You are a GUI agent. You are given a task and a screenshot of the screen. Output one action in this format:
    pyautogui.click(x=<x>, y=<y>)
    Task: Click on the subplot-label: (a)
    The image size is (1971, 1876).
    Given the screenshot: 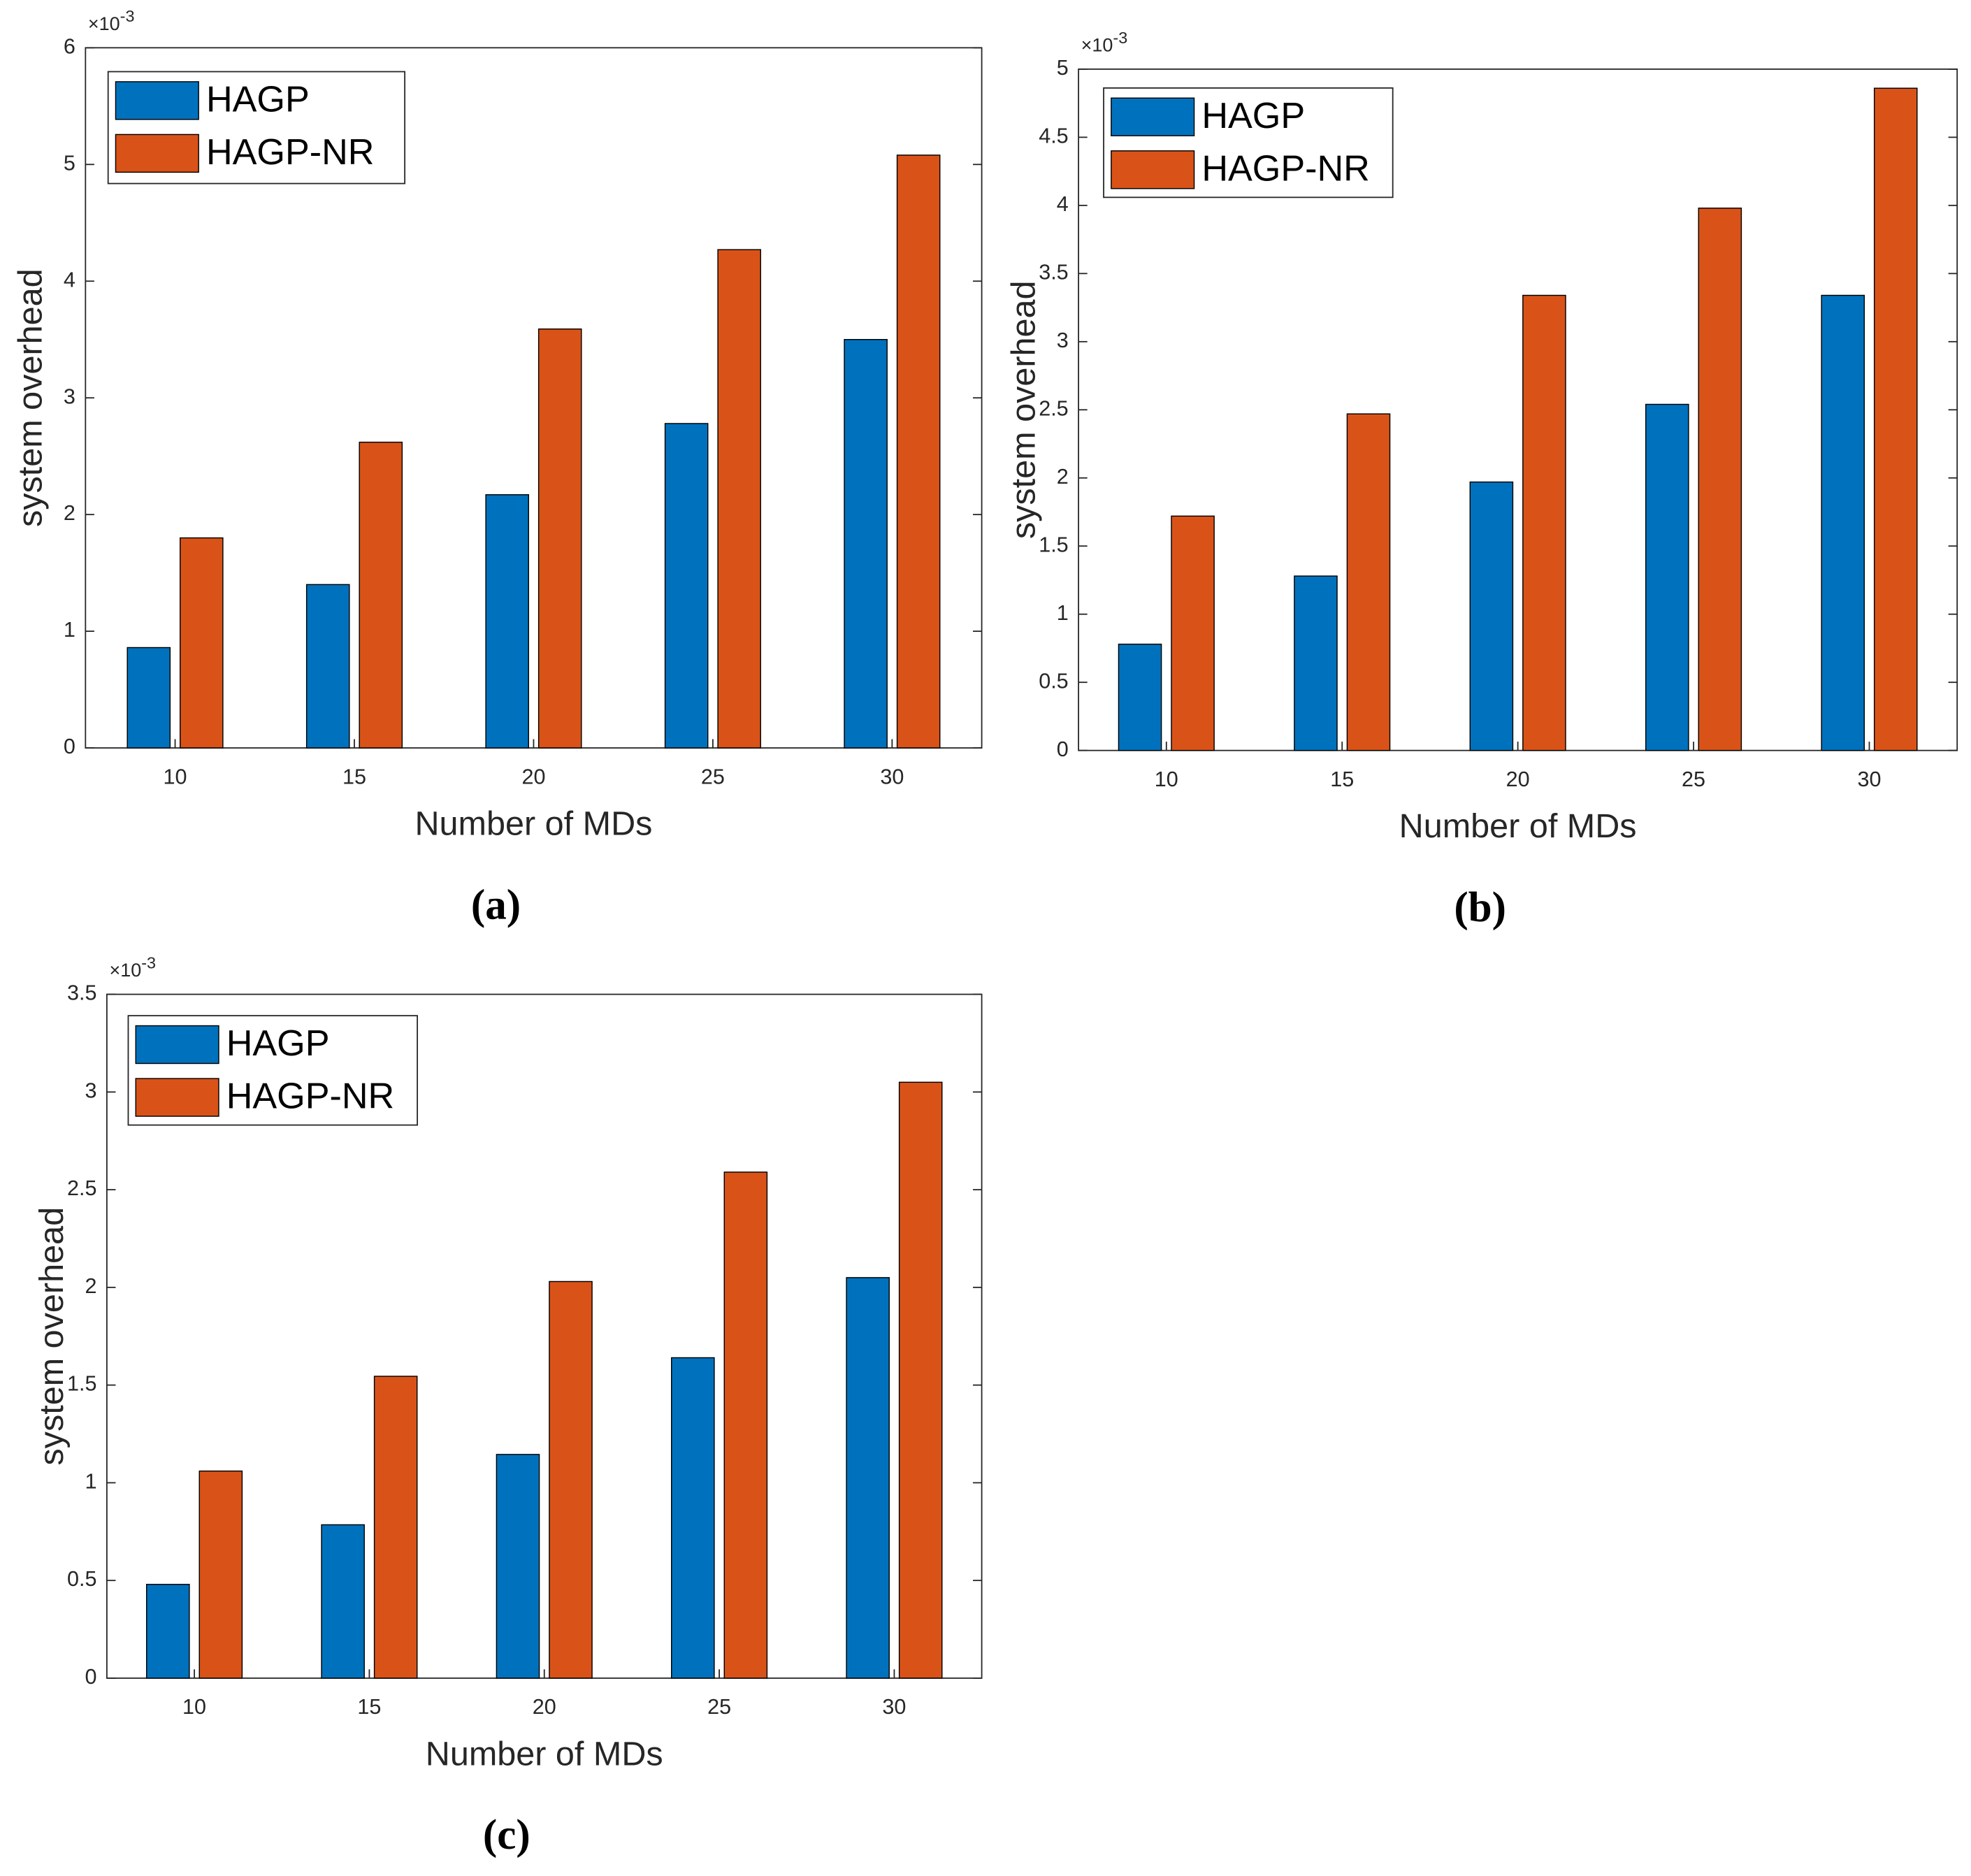 What is the action you would take?
    pyautogui.click(x=496, y=904)
    